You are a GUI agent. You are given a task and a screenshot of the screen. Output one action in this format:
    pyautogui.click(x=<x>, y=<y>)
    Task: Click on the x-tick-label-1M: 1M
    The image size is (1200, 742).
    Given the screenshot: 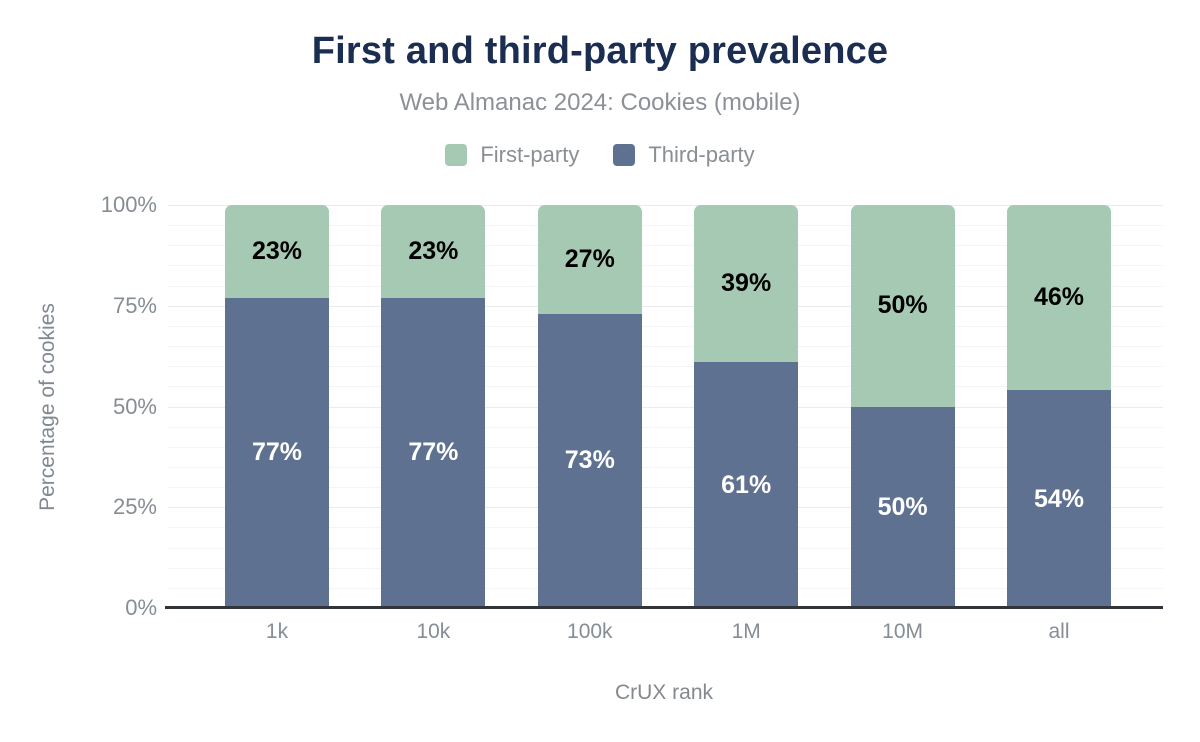 What is the action you would take?
    pyautogui.click(x=746, y=631)
    